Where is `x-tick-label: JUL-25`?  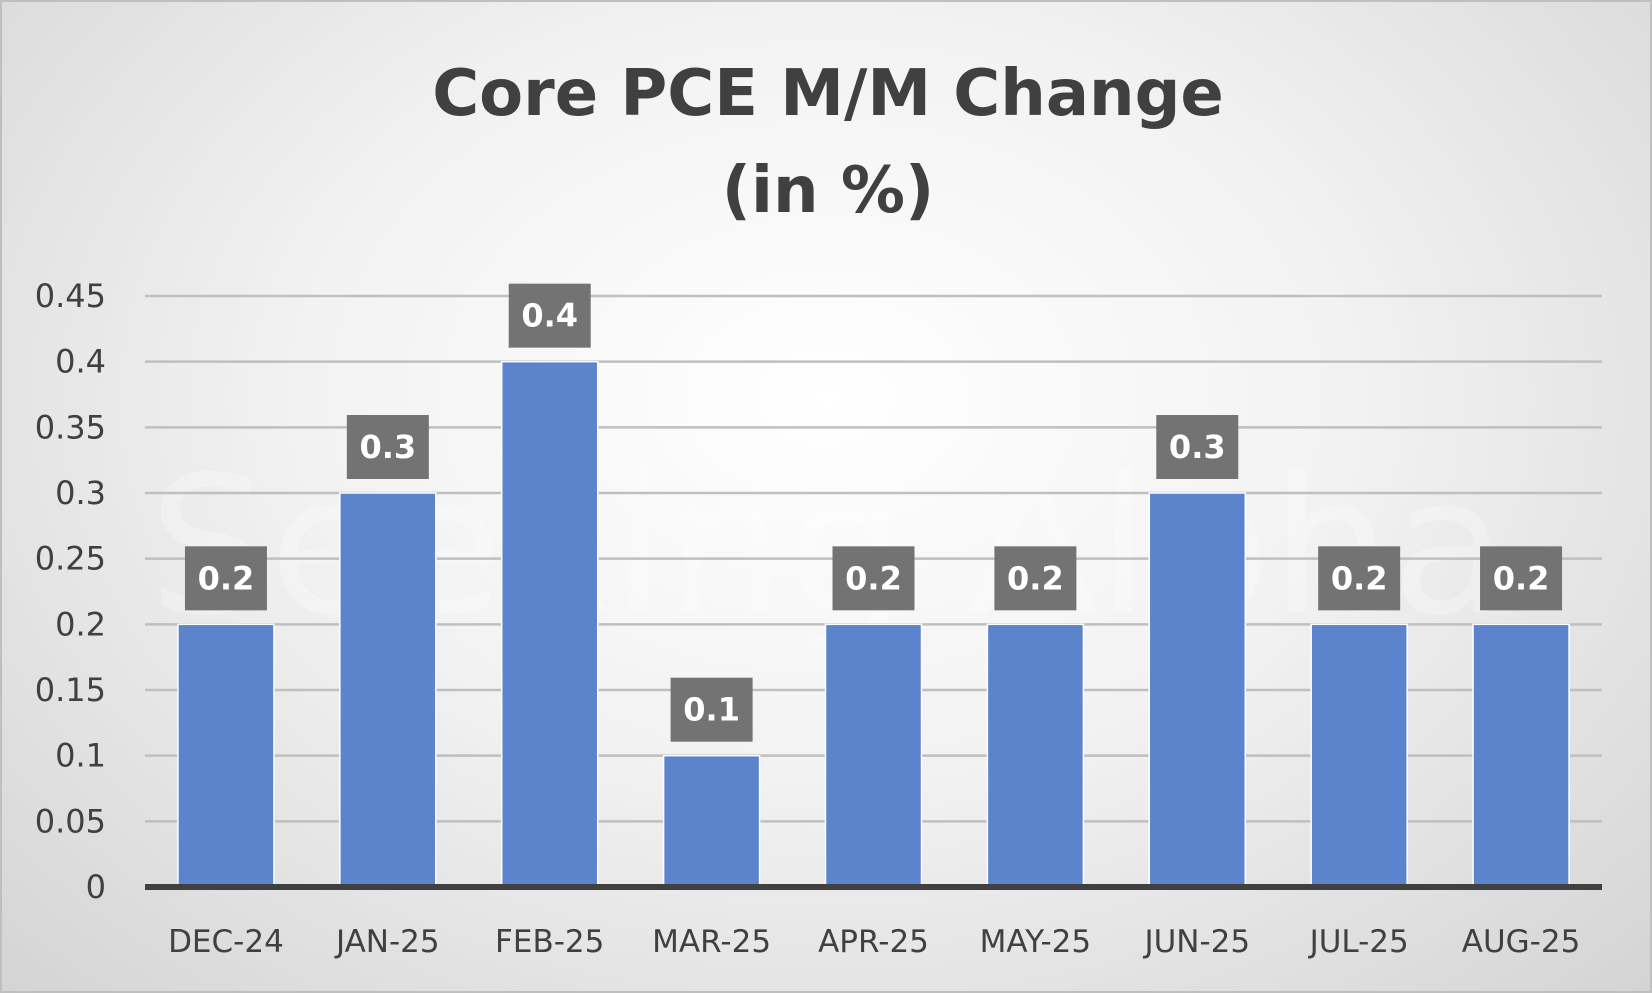
x-tick-label: JUL-25 is located at coordinates (1358, 942).